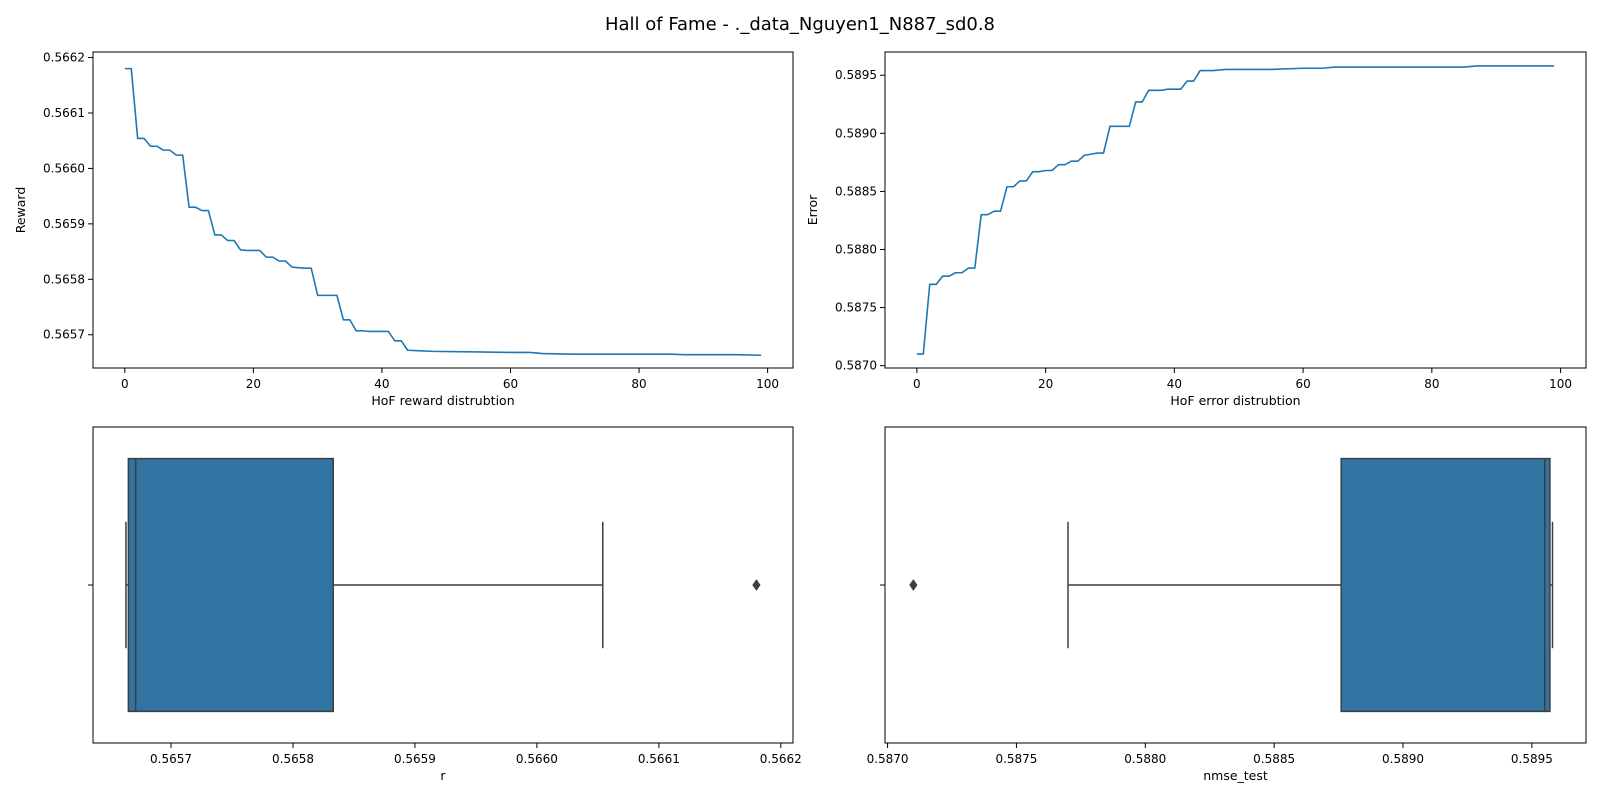  Describe the element at coordinates (20, 210) in the screenshot. I see `y-axis-label: Reward` at that location.